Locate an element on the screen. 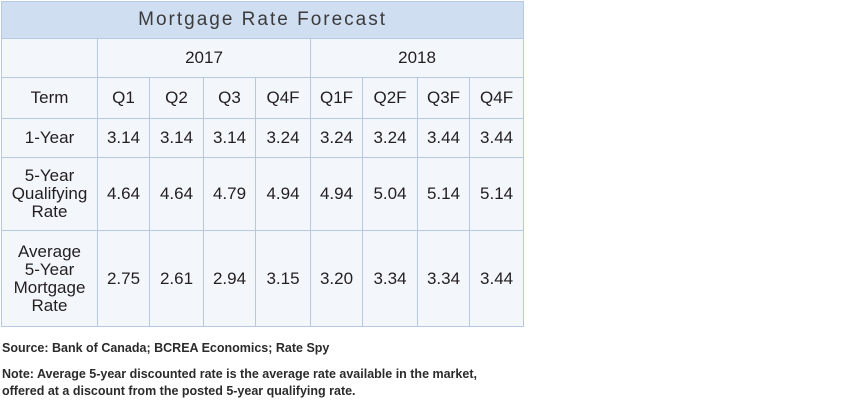 This screenshot has width=855, height=400. term-label-line: Average is located at coordinates (49, 251).